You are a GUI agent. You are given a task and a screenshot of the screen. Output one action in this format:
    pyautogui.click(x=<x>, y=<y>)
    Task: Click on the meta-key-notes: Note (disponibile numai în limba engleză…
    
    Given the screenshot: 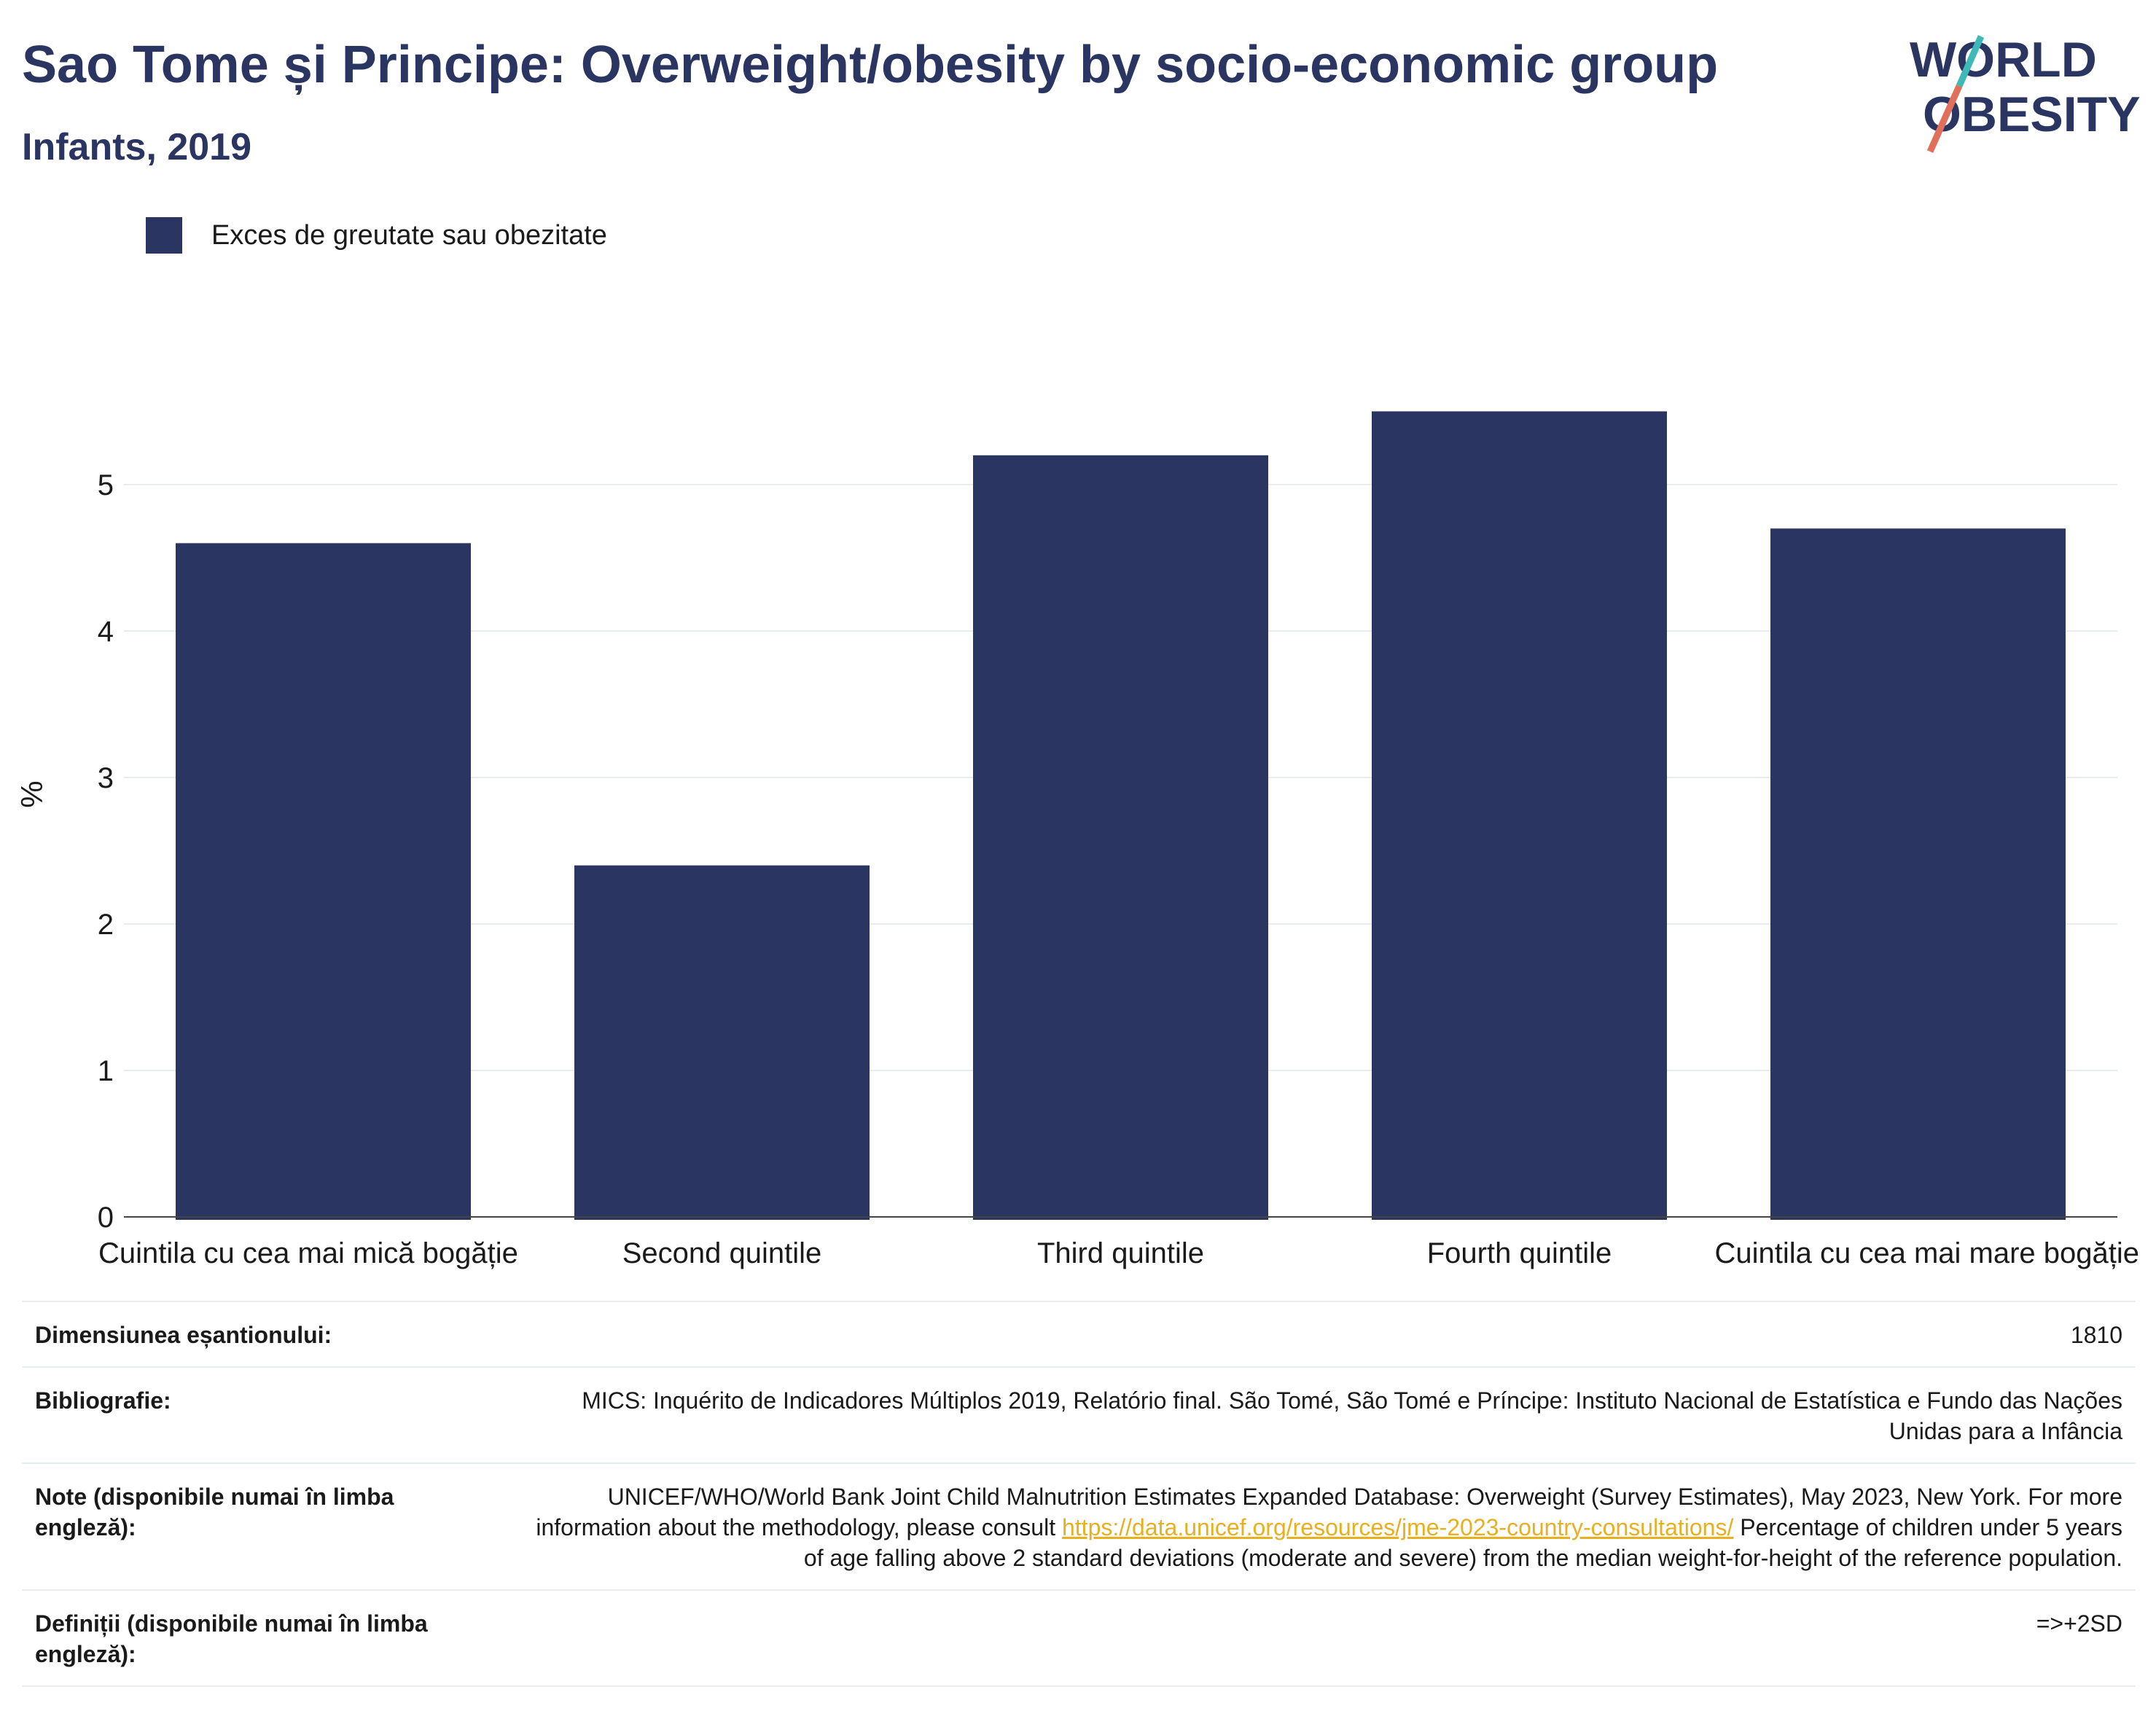 What is the action you would take?
    pyautogui.click(x=215, y=1512)
    